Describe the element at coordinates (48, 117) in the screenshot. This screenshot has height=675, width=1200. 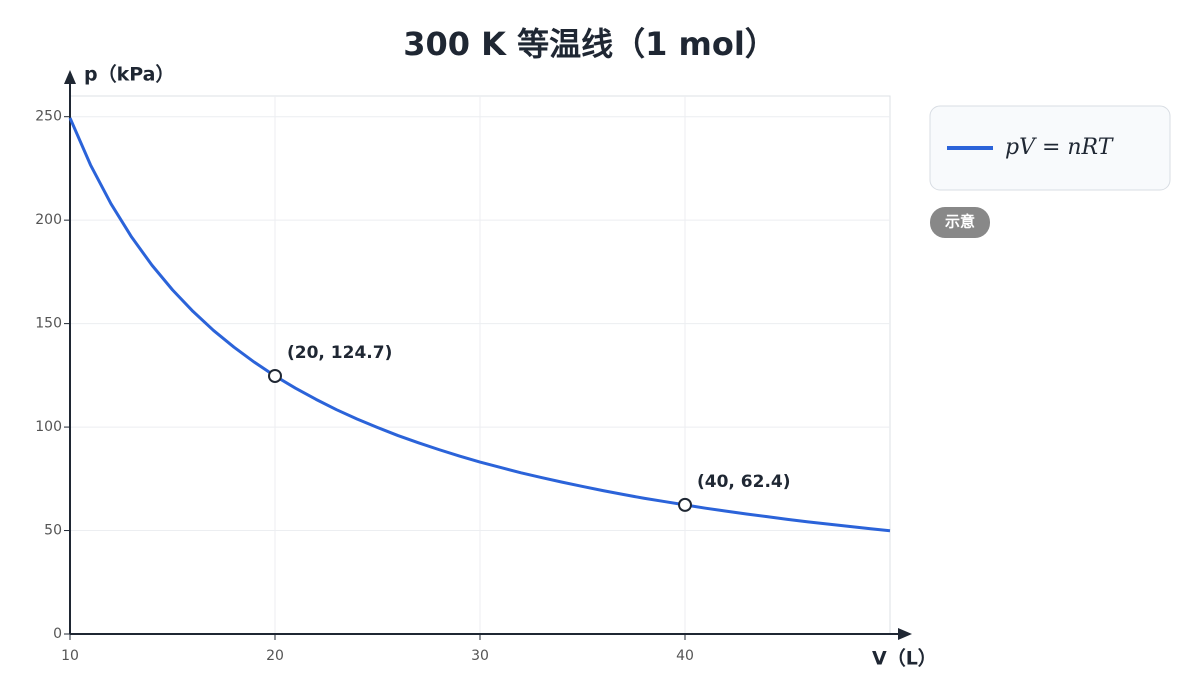
I see `y-tick-label: 250` at that location.